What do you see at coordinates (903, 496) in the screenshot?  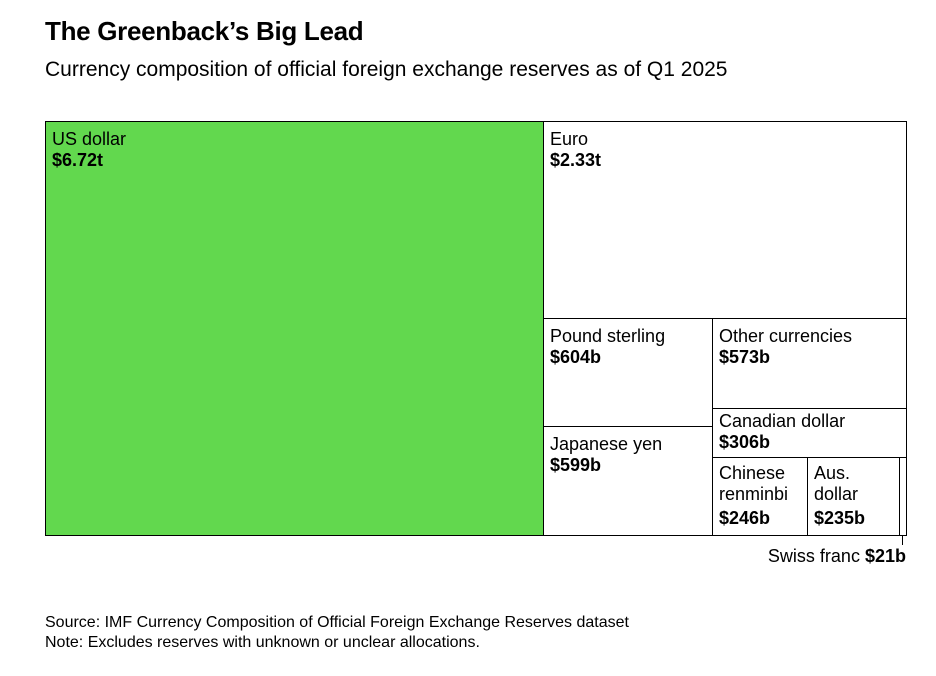 I see `tile-swiss-franc` at bounding box center [903, 496].